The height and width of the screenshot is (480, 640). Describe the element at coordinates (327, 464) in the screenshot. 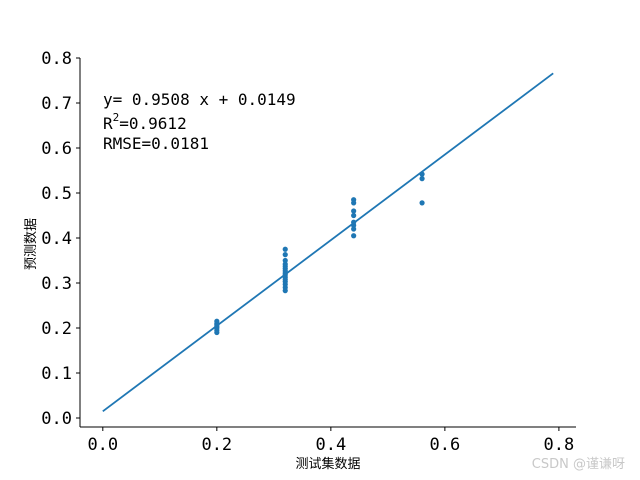

I see `x-axis-label: 测试集数据` at that location.